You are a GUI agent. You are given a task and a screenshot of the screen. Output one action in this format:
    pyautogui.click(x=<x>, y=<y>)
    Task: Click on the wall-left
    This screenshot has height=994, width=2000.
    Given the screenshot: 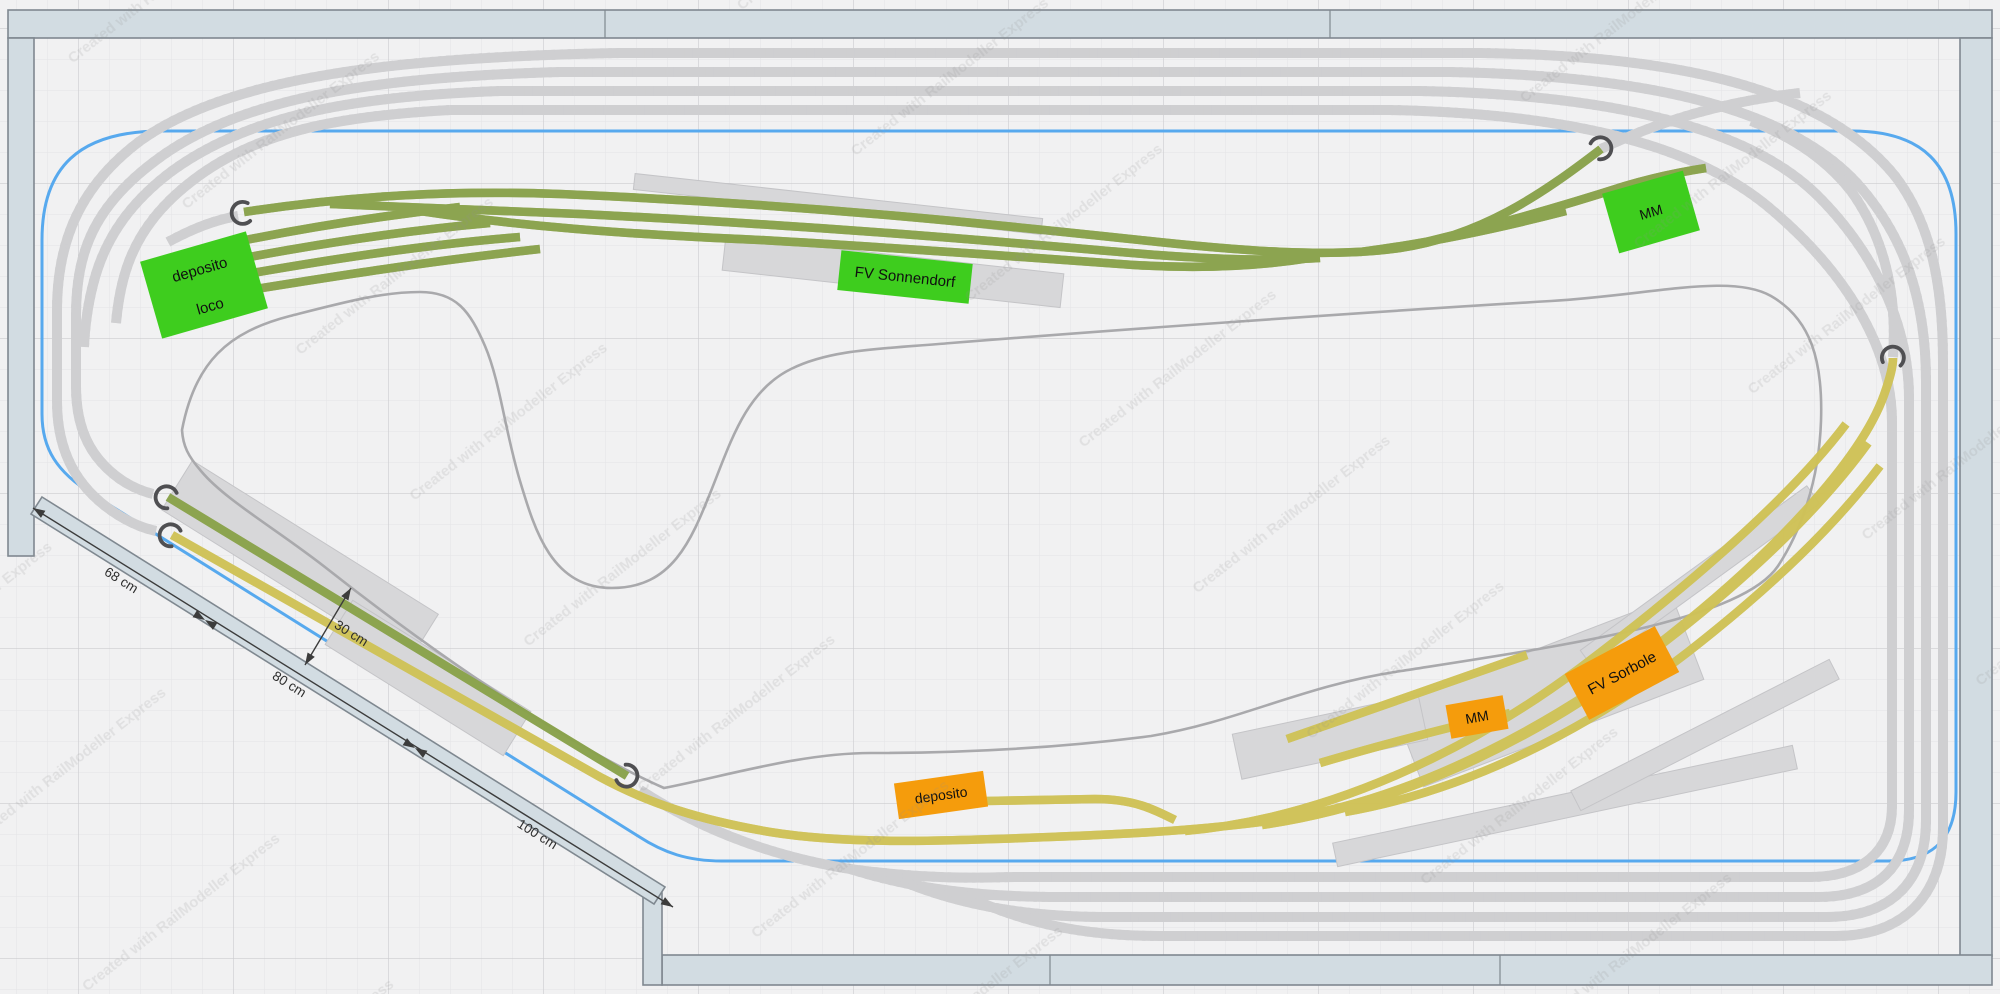 What is the action you would take?
    pyautogui.click(x=21, y=297)
    